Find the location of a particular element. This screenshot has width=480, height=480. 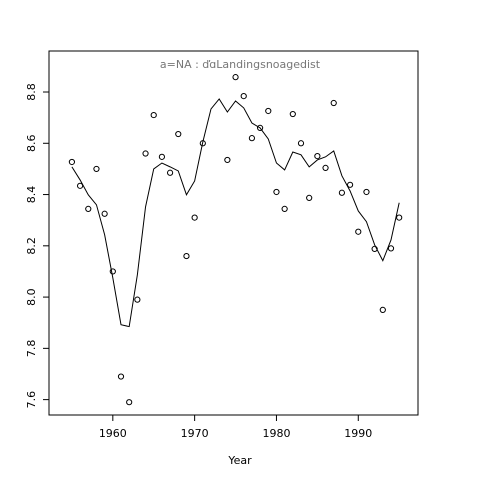

y-tick-label: 8.8 is located at coordinates (31, 92).